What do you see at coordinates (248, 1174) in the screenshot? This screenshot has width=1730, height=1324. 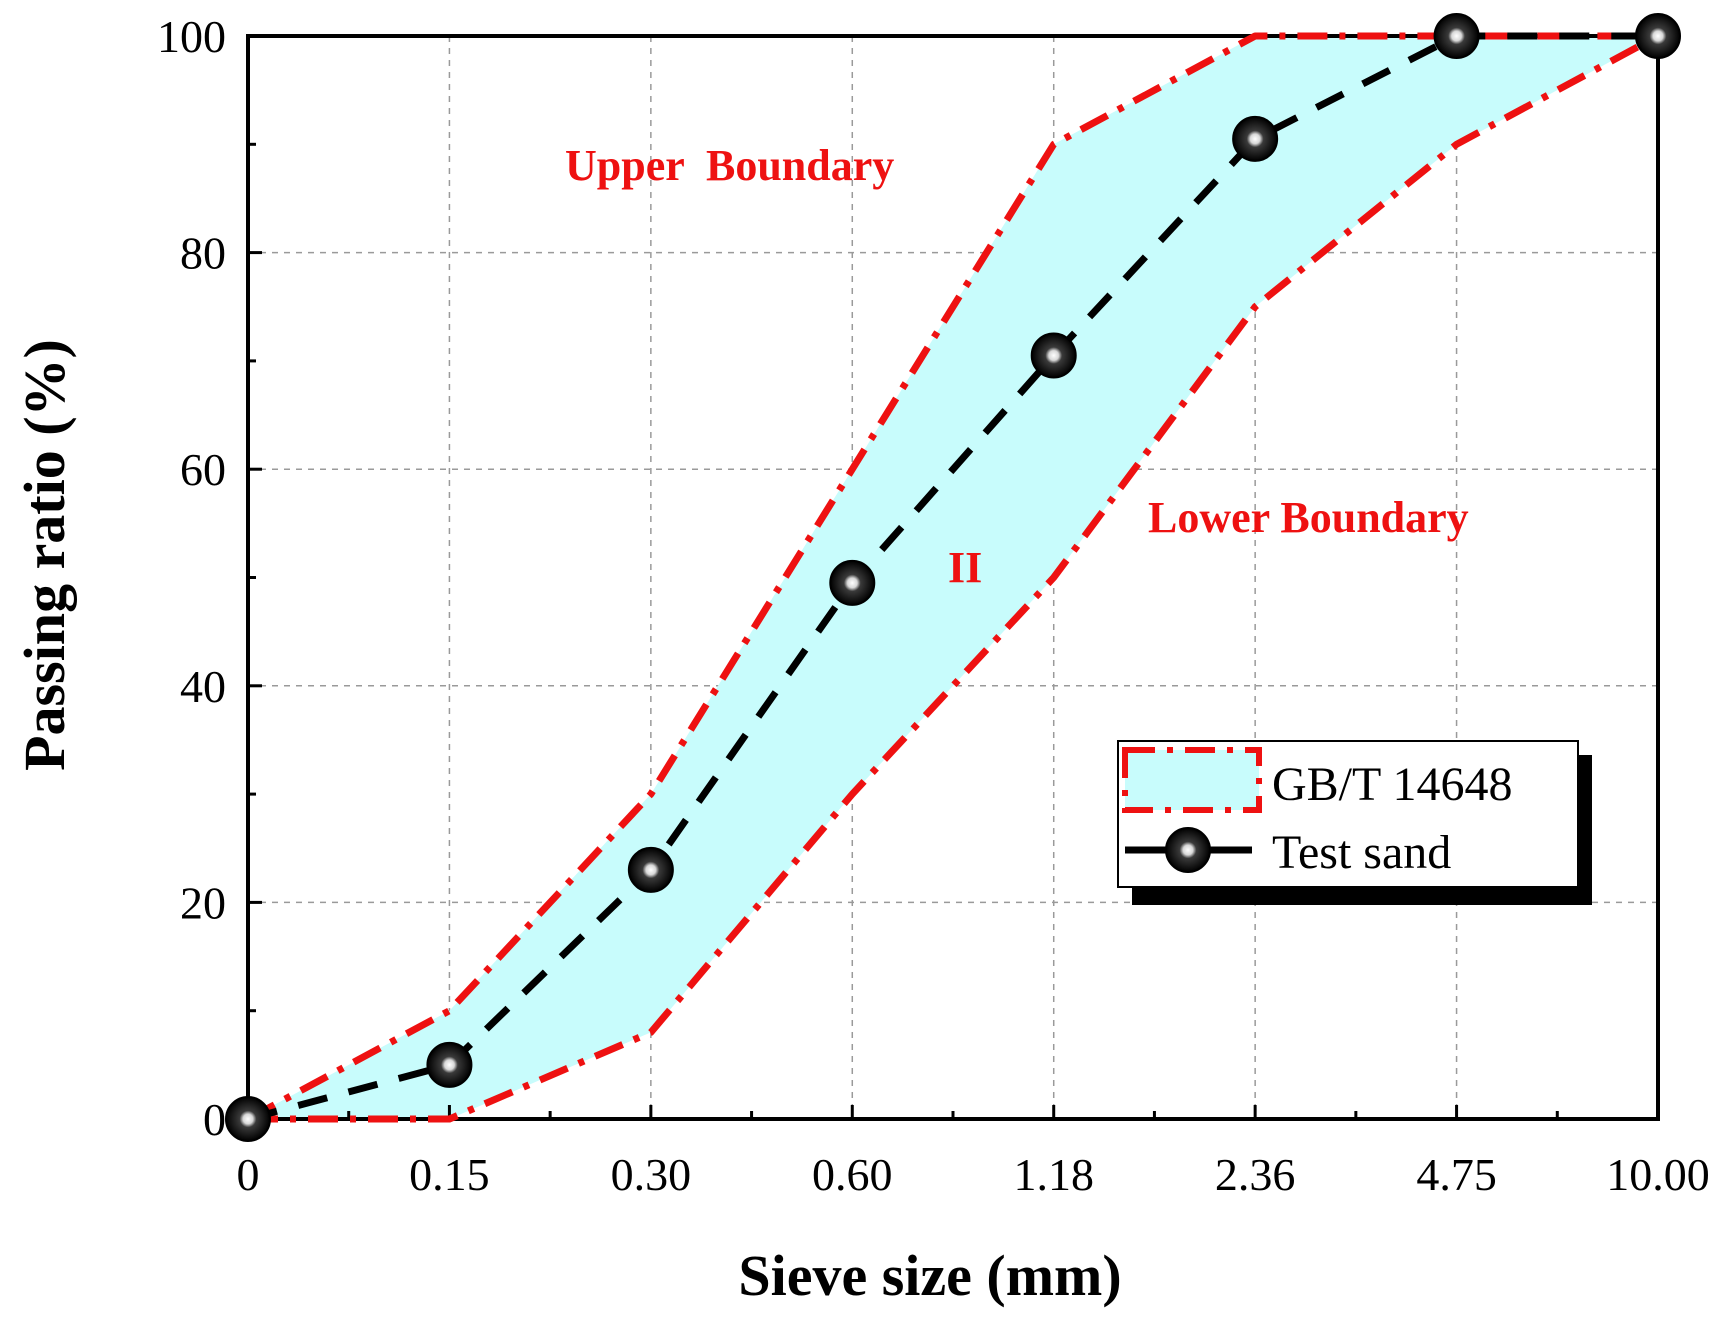 I see `x-tick-label: 0` at bounding box center [248, 1174].